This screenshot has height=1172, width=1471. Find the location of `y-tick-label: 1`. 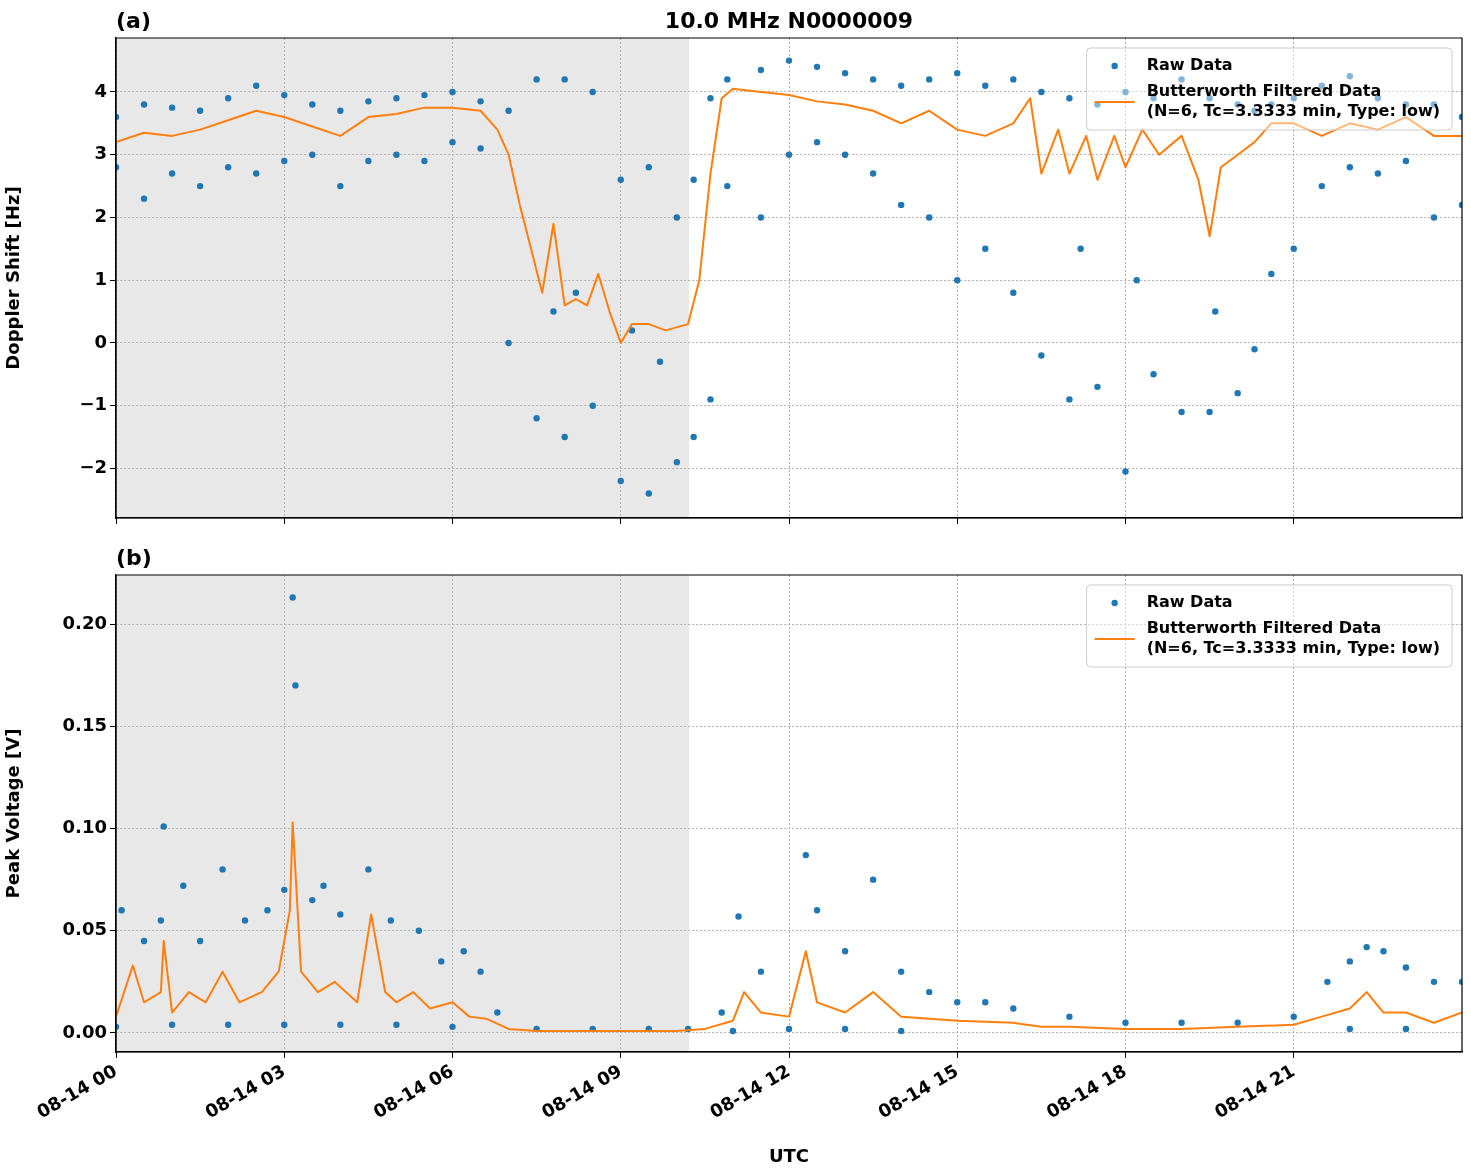

y-tick-label: 1 is located at coordinates (100, 278).